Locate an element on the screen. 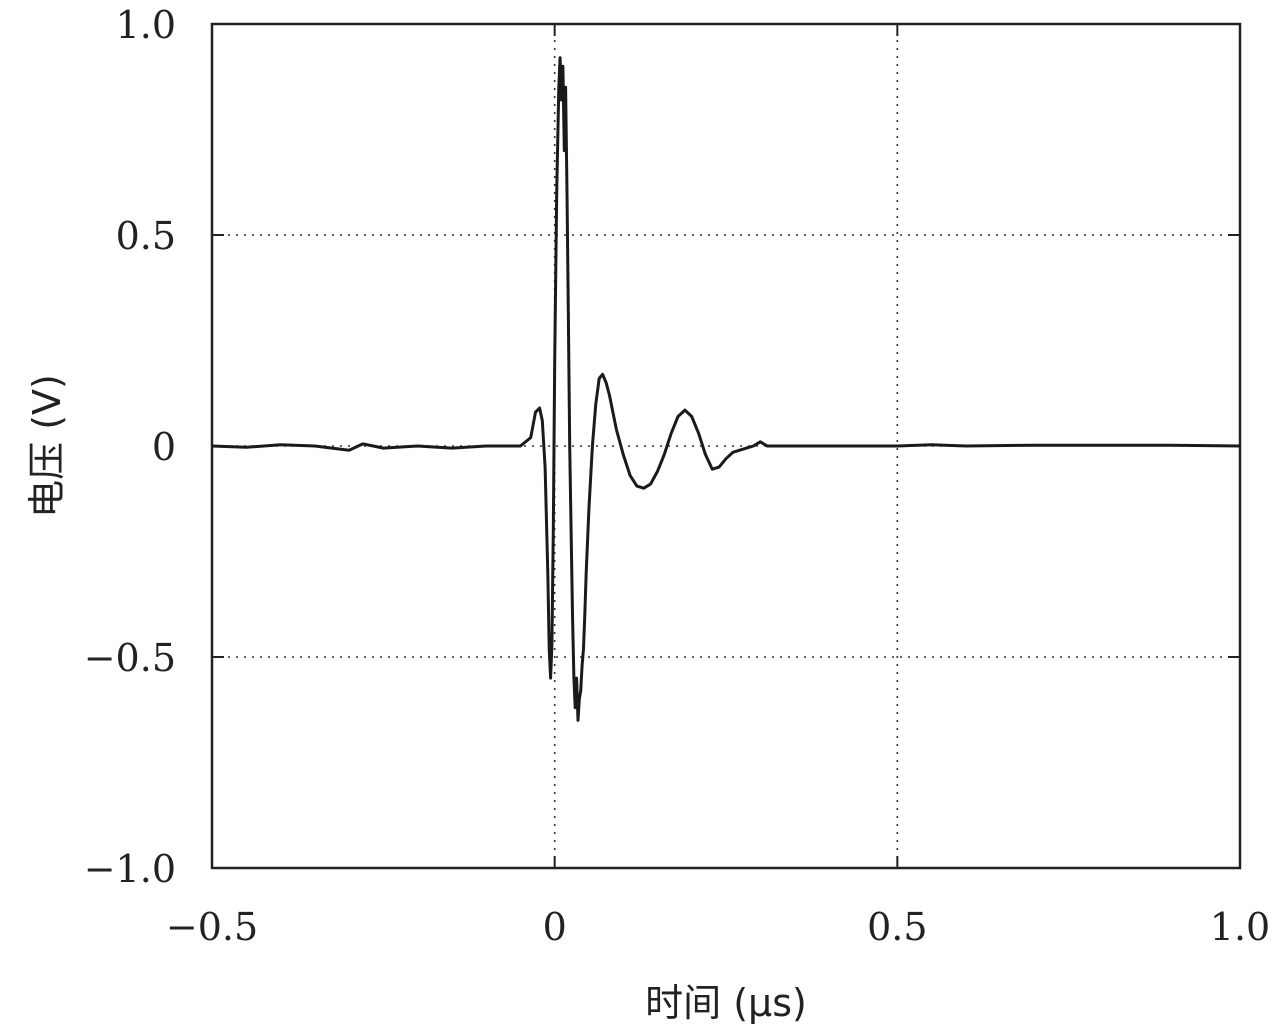 This screenshot has width=1280, height=1031. x-tick-label: 1.0 is located at coordinates (1240, 927).